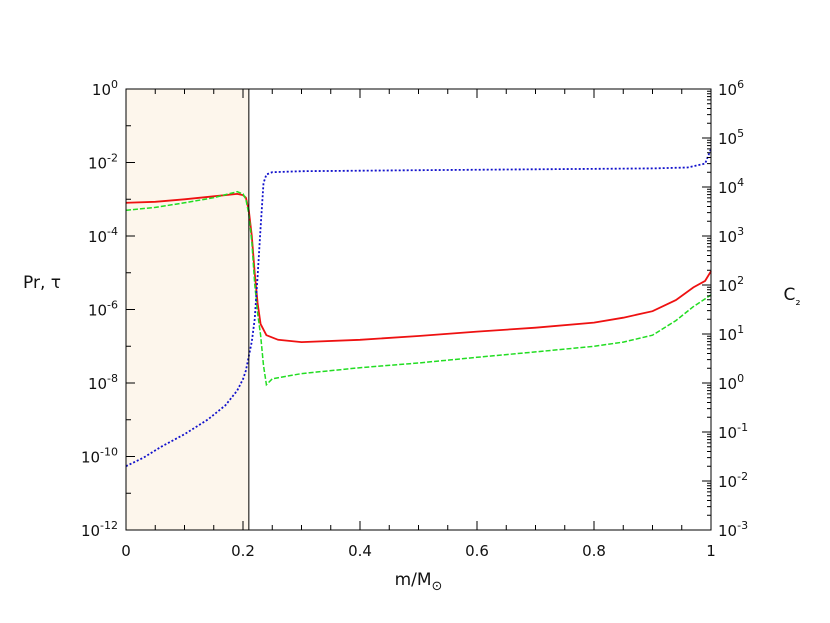 This screenshot has width=830, height=623. I want to click on x-tick-label: 1, so click(711, 551).